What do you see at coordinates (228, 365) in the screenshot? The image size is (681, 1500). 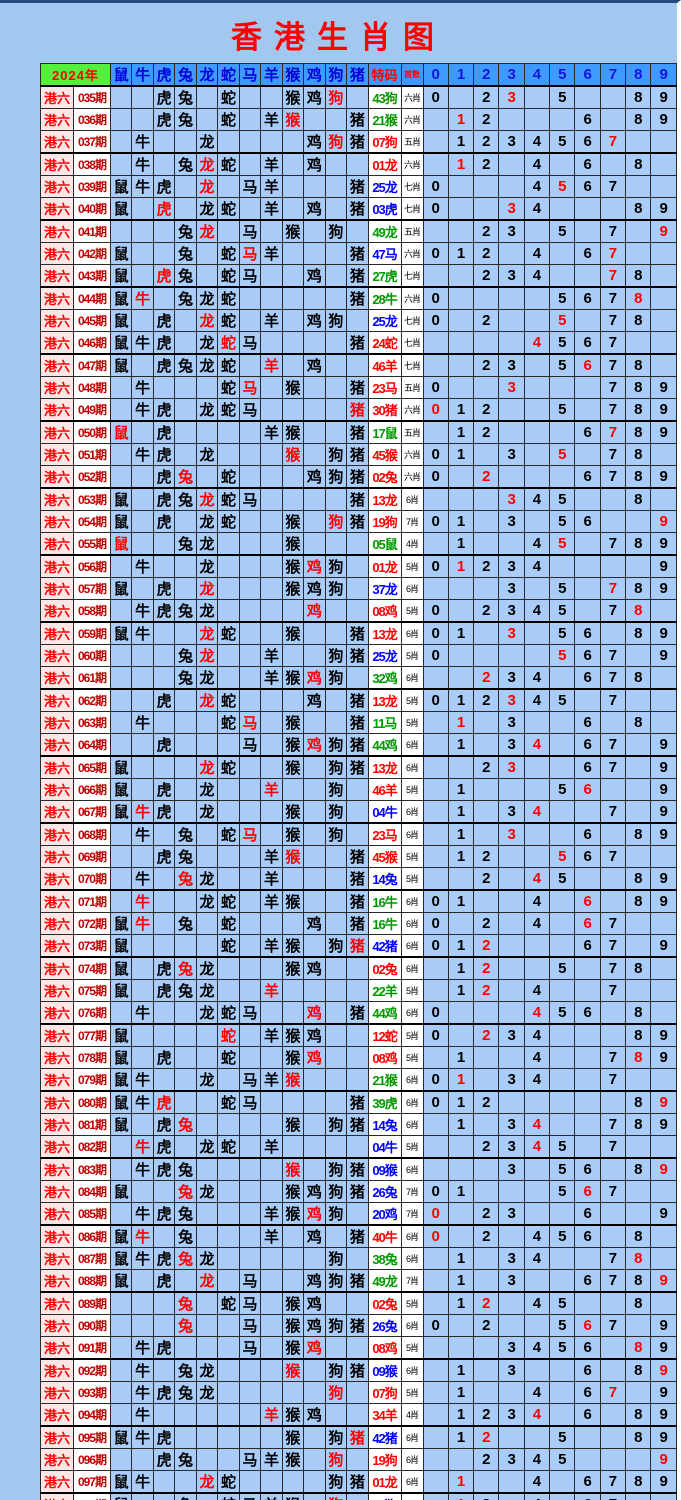 I see `zodiac-cell: 蛇` at bounding box center [228, 365].